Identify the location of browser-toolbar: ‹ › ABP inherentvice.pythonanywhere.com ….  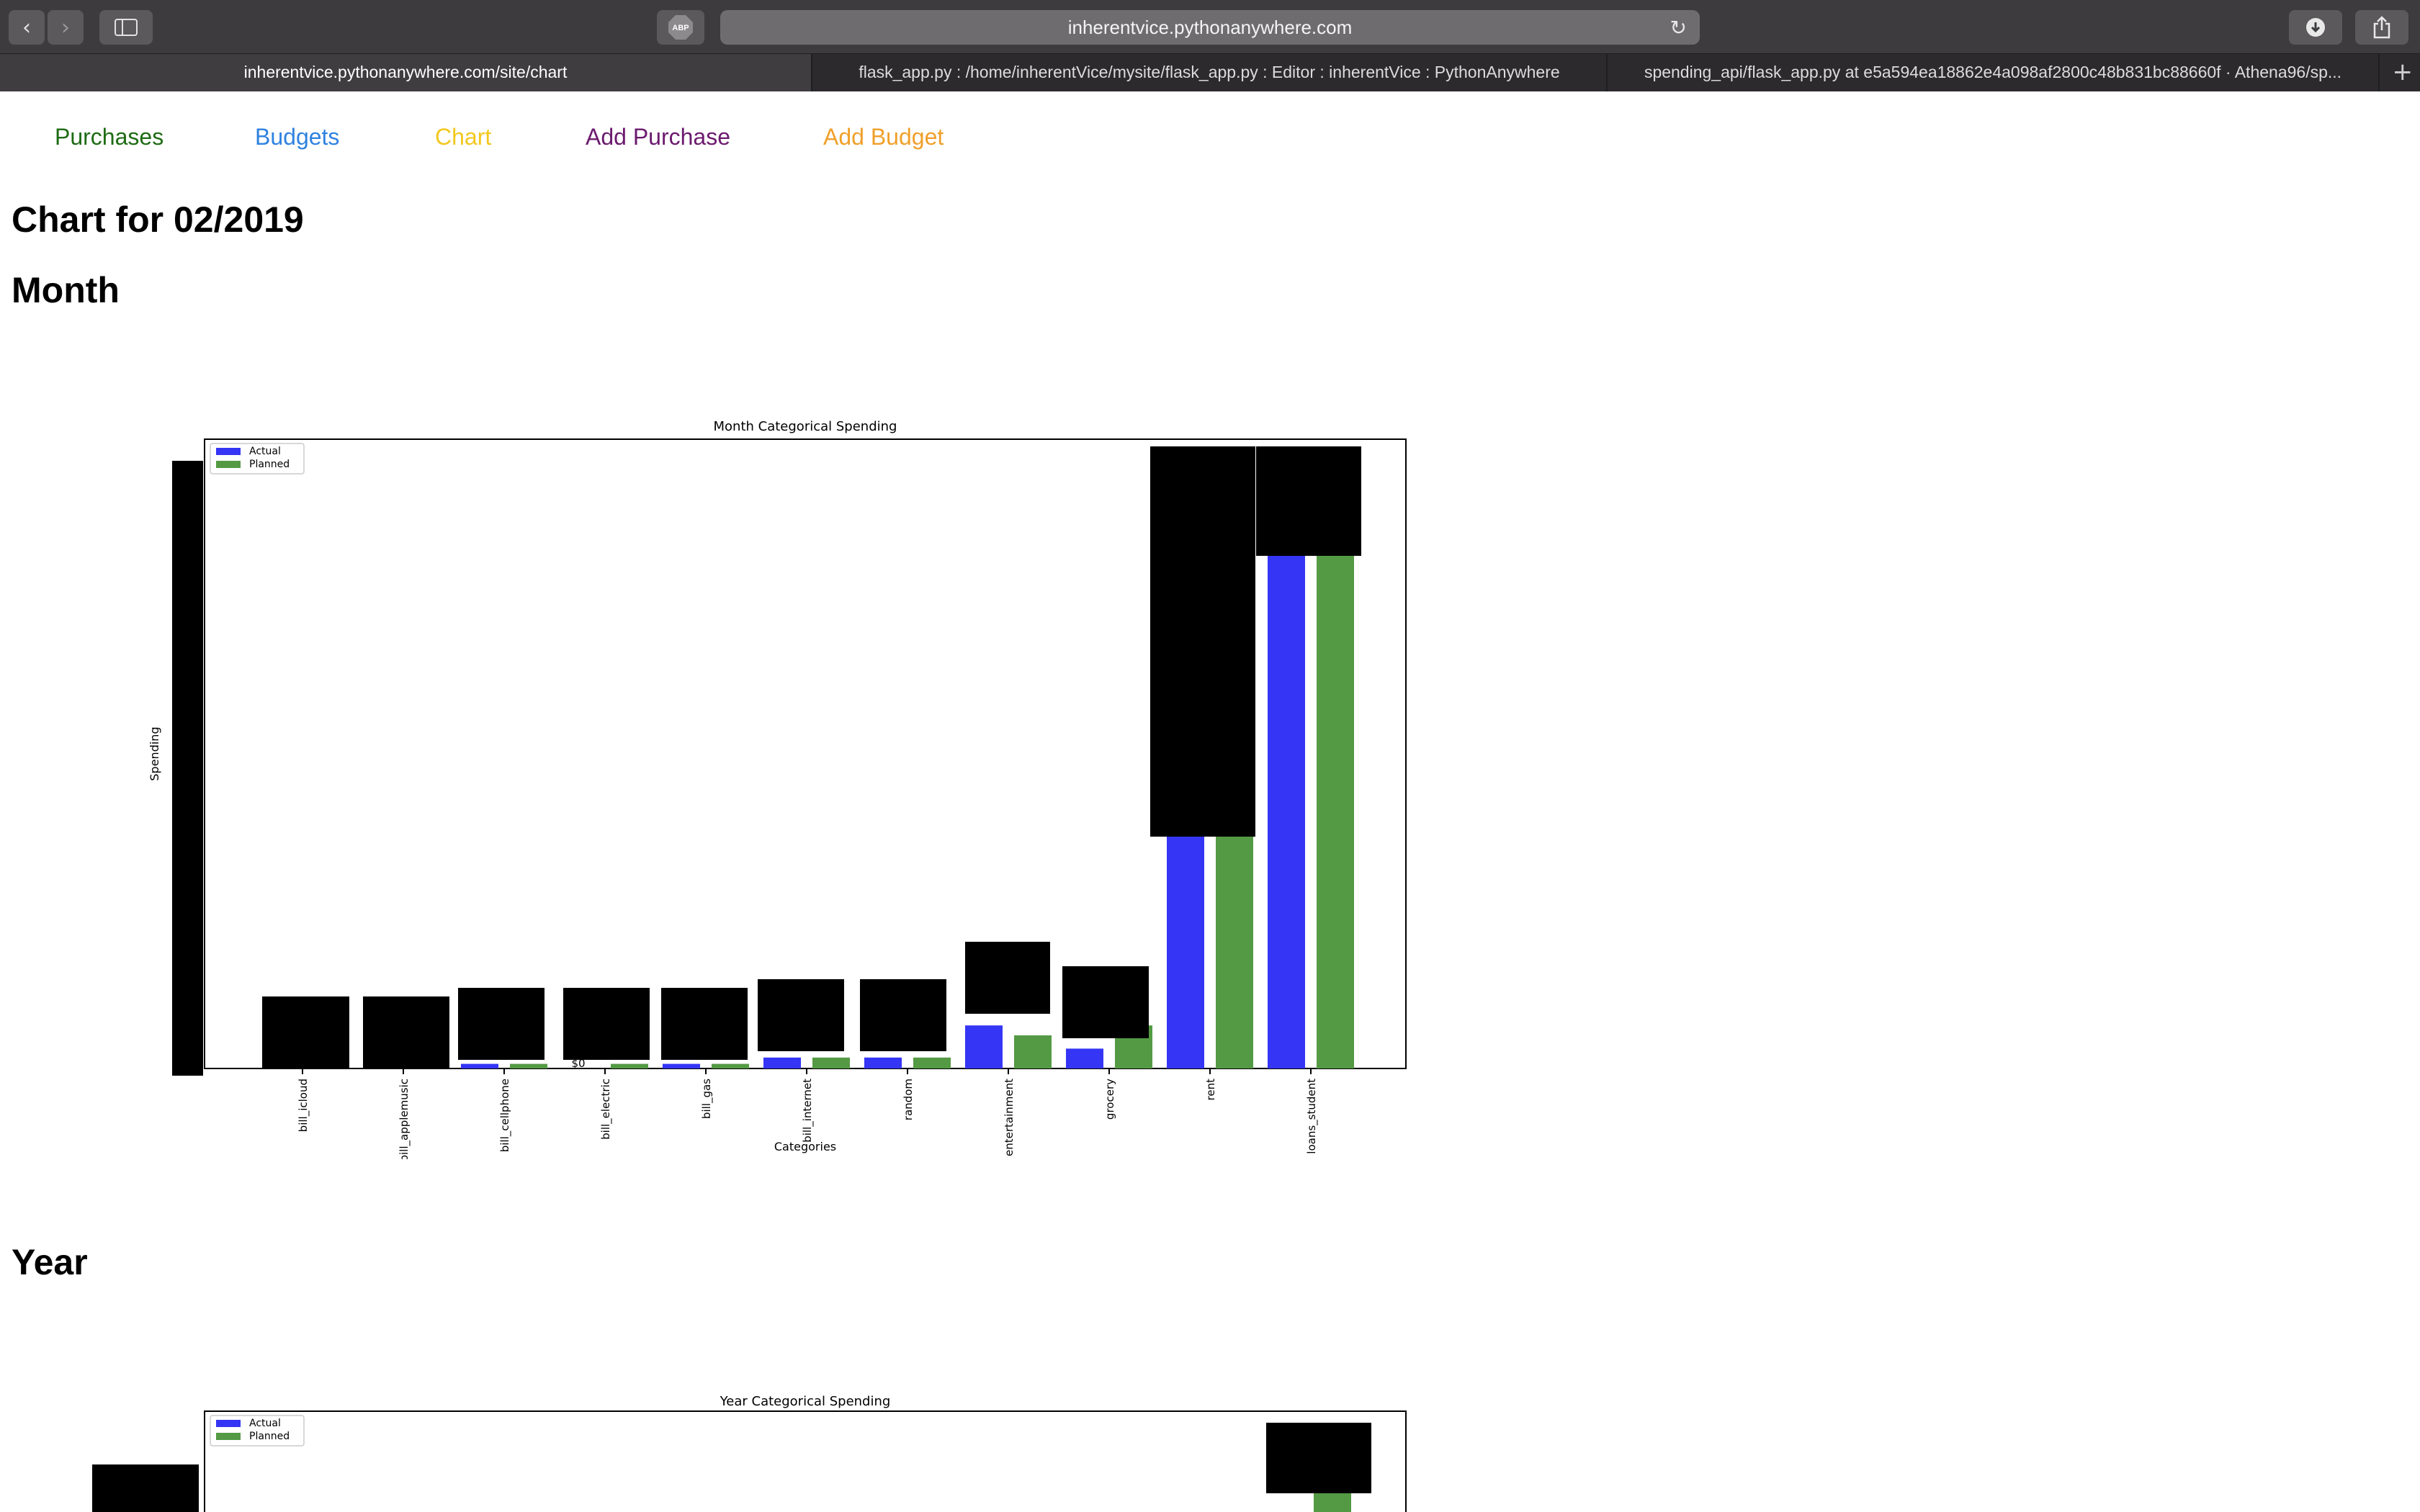
(1210, 26).